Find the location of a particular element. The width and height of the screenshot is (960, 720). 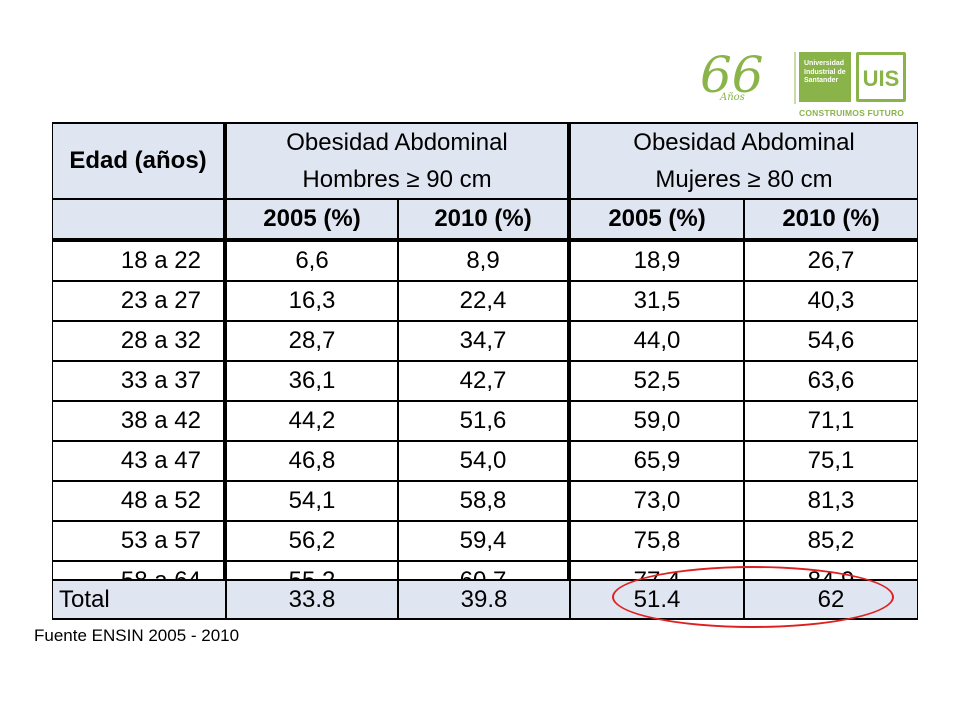

anos-label: Años is located at coordinates (732, 97).